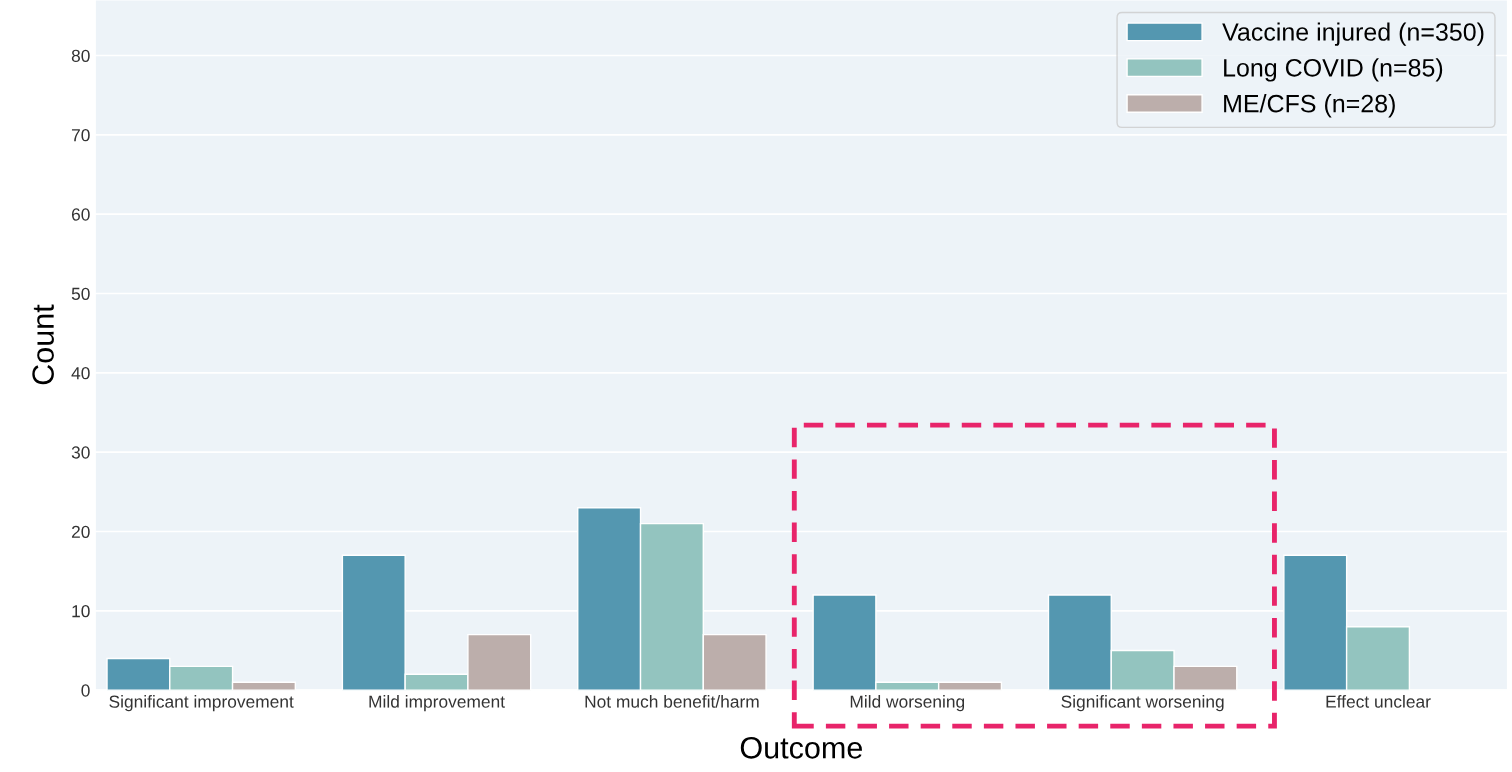  What do you see at coordinates (1142, 703) in the screenshot?
I see `x-tick-label: Significant worsening` at bounding box center [1142, 703].